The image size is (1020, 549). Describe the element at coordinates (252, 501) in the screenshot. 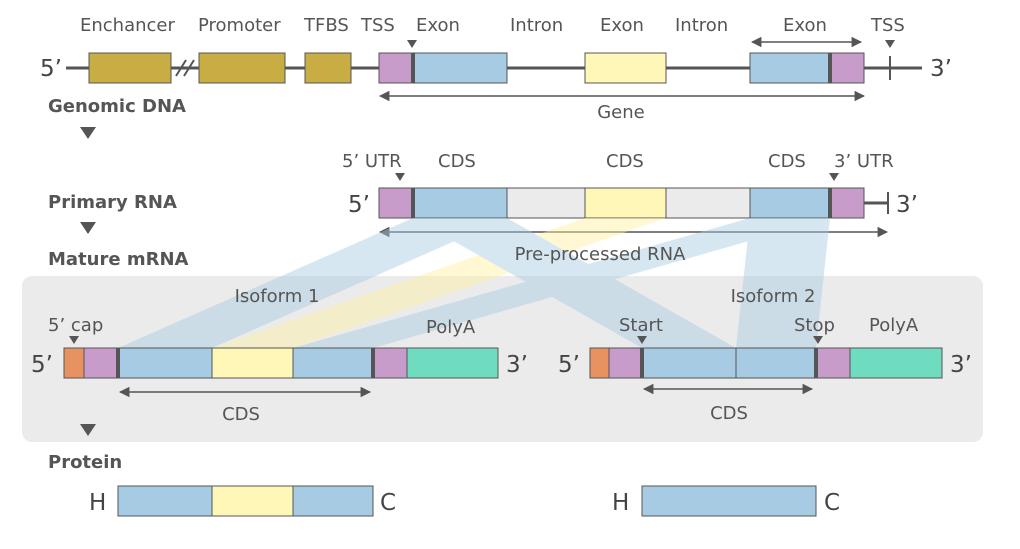

I see `protein1-domain2` at that location.